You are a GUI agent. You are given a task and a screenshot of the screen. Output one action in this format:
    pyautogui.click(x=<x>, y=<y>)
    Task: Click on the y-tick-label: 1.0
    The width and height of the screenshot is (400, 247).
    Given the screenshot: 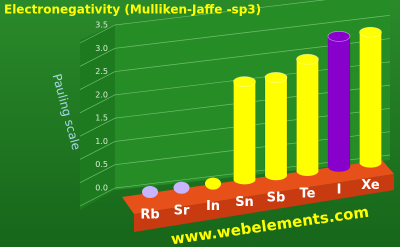 What is the action you would take?
    pyautogui.click(x=101, y=141)
    